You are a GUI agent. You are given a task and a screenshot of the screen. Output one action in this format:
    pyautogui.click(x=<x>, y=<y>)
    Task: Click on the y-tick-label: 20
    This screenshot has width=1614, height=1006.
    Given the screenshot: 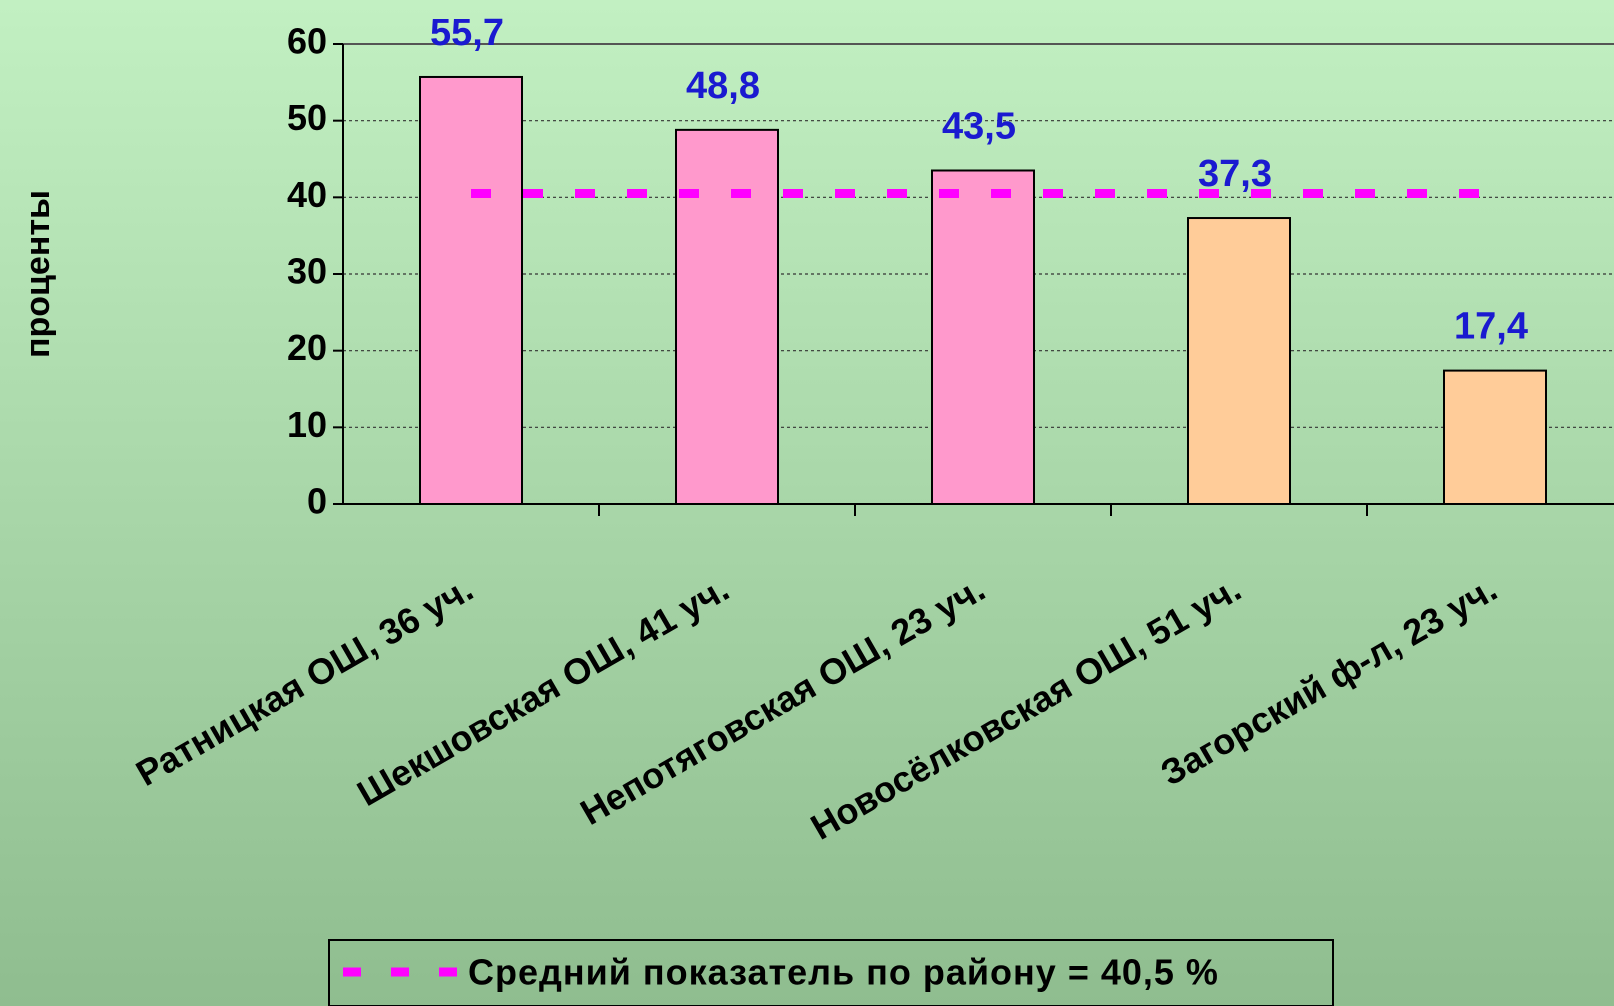 What is the action you would take?
    pyautogui.click(x=307, y=347)
    